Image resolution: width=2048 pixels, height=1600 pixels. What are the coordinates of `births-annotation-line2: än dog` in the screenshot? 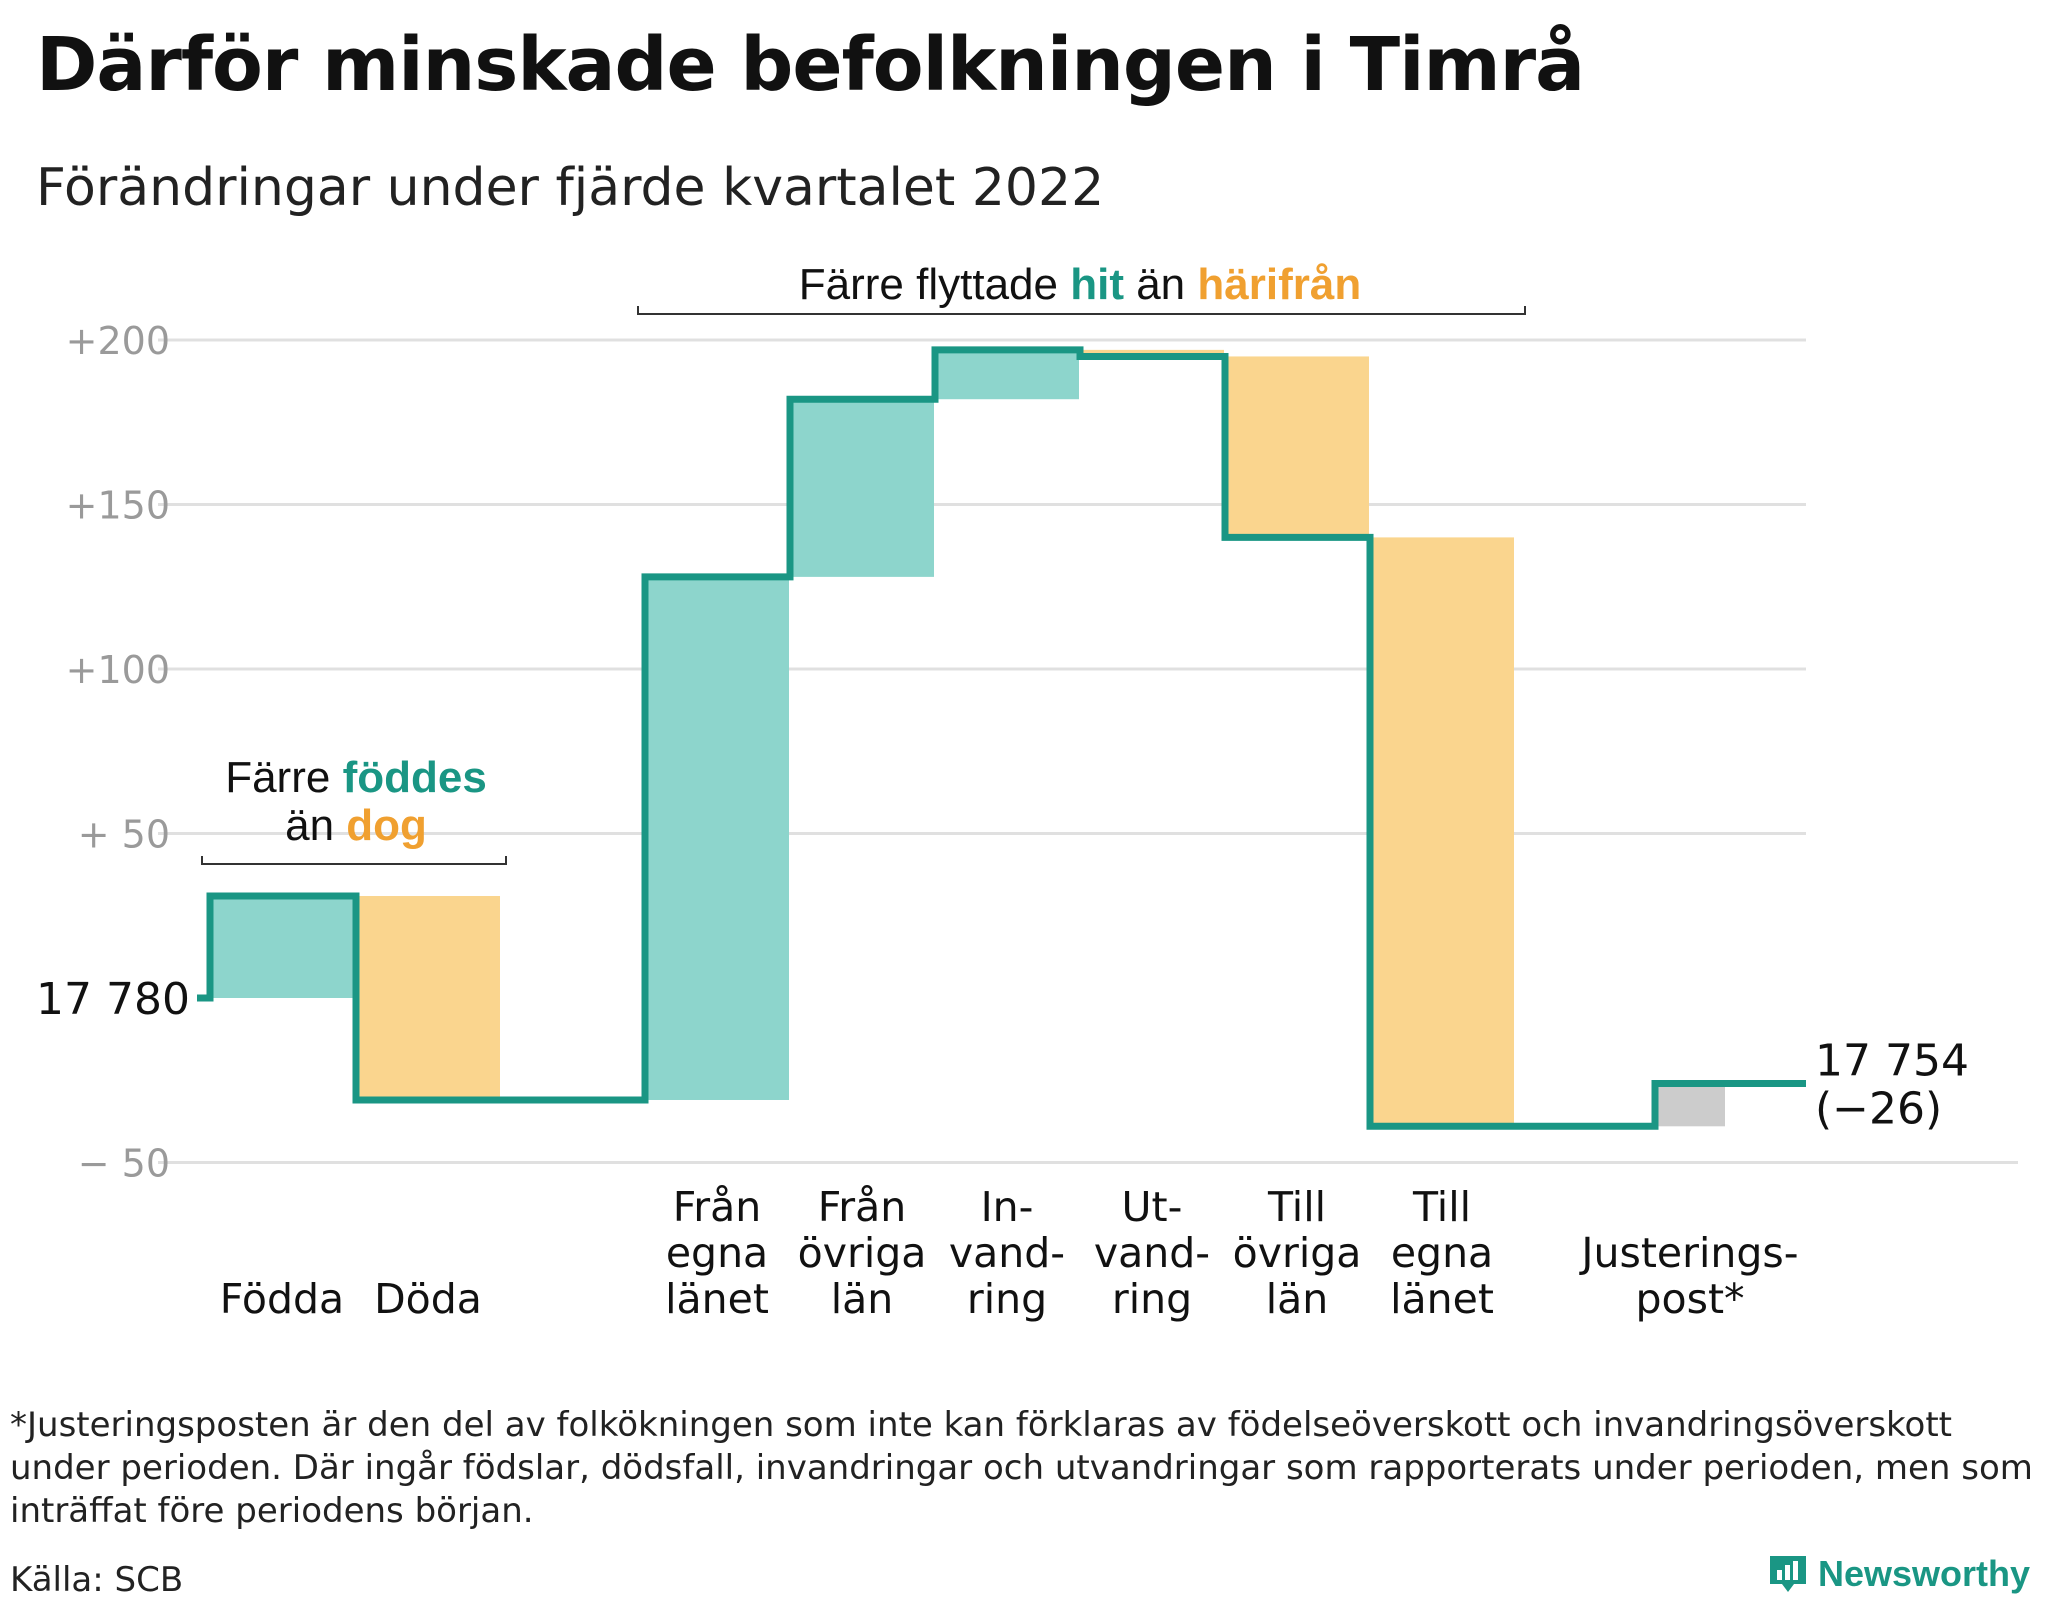 It's located at (356, 825).